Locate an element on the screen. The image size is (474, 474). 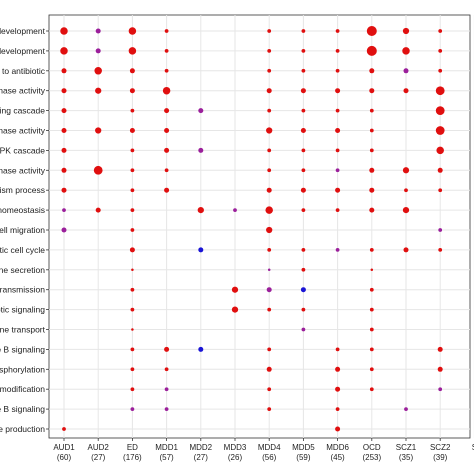
x-tick-label: MDD4 is located at coordinates (269, 447).